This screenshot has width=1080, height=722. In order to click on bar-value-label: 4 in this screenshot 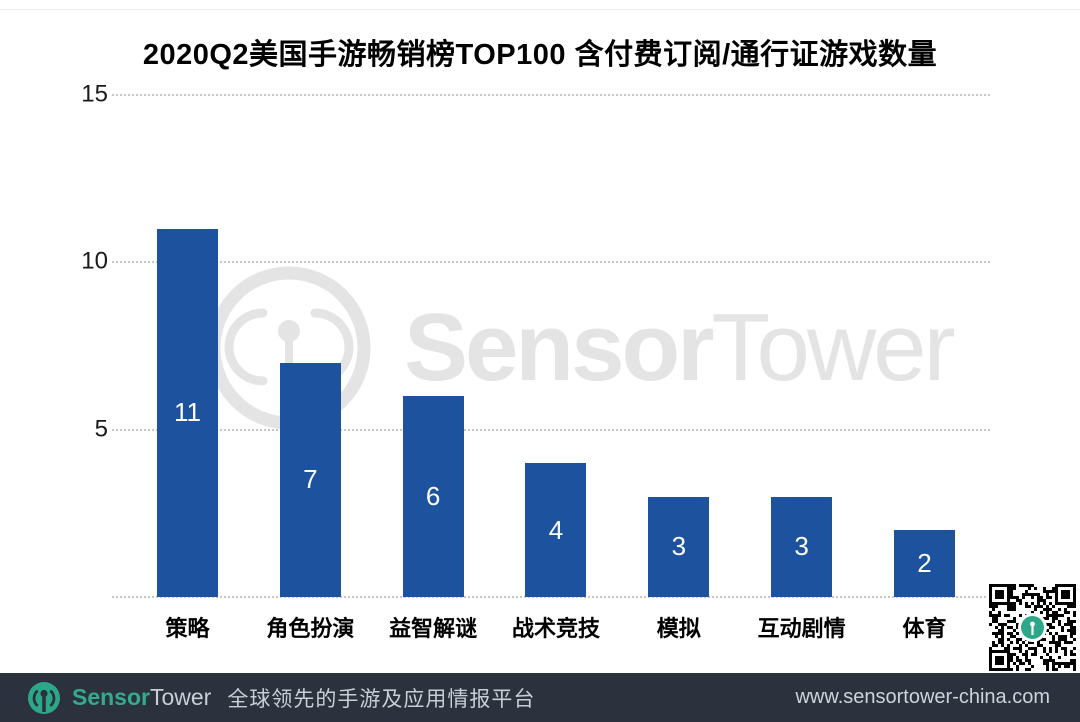, I will do `click(556, 529)`.